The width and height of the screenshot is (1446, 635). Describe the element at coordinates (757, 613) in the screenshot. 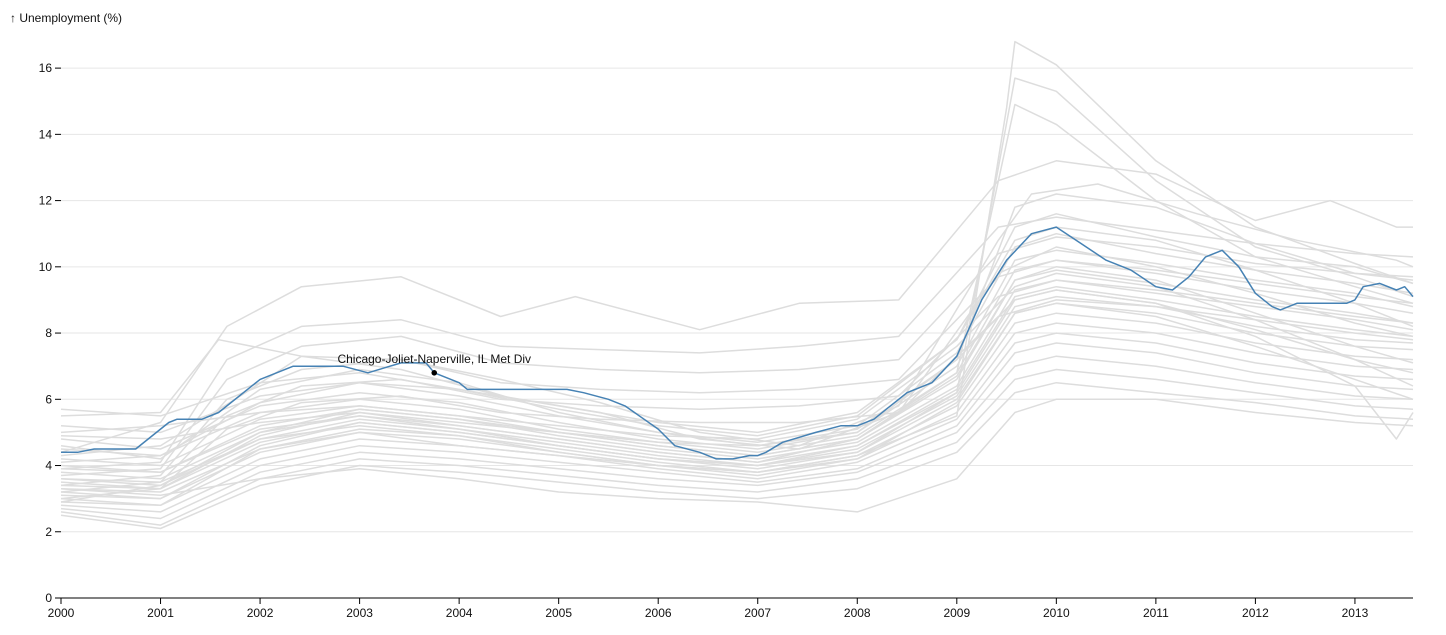

I see `x-tick-label: 2007` at that location.